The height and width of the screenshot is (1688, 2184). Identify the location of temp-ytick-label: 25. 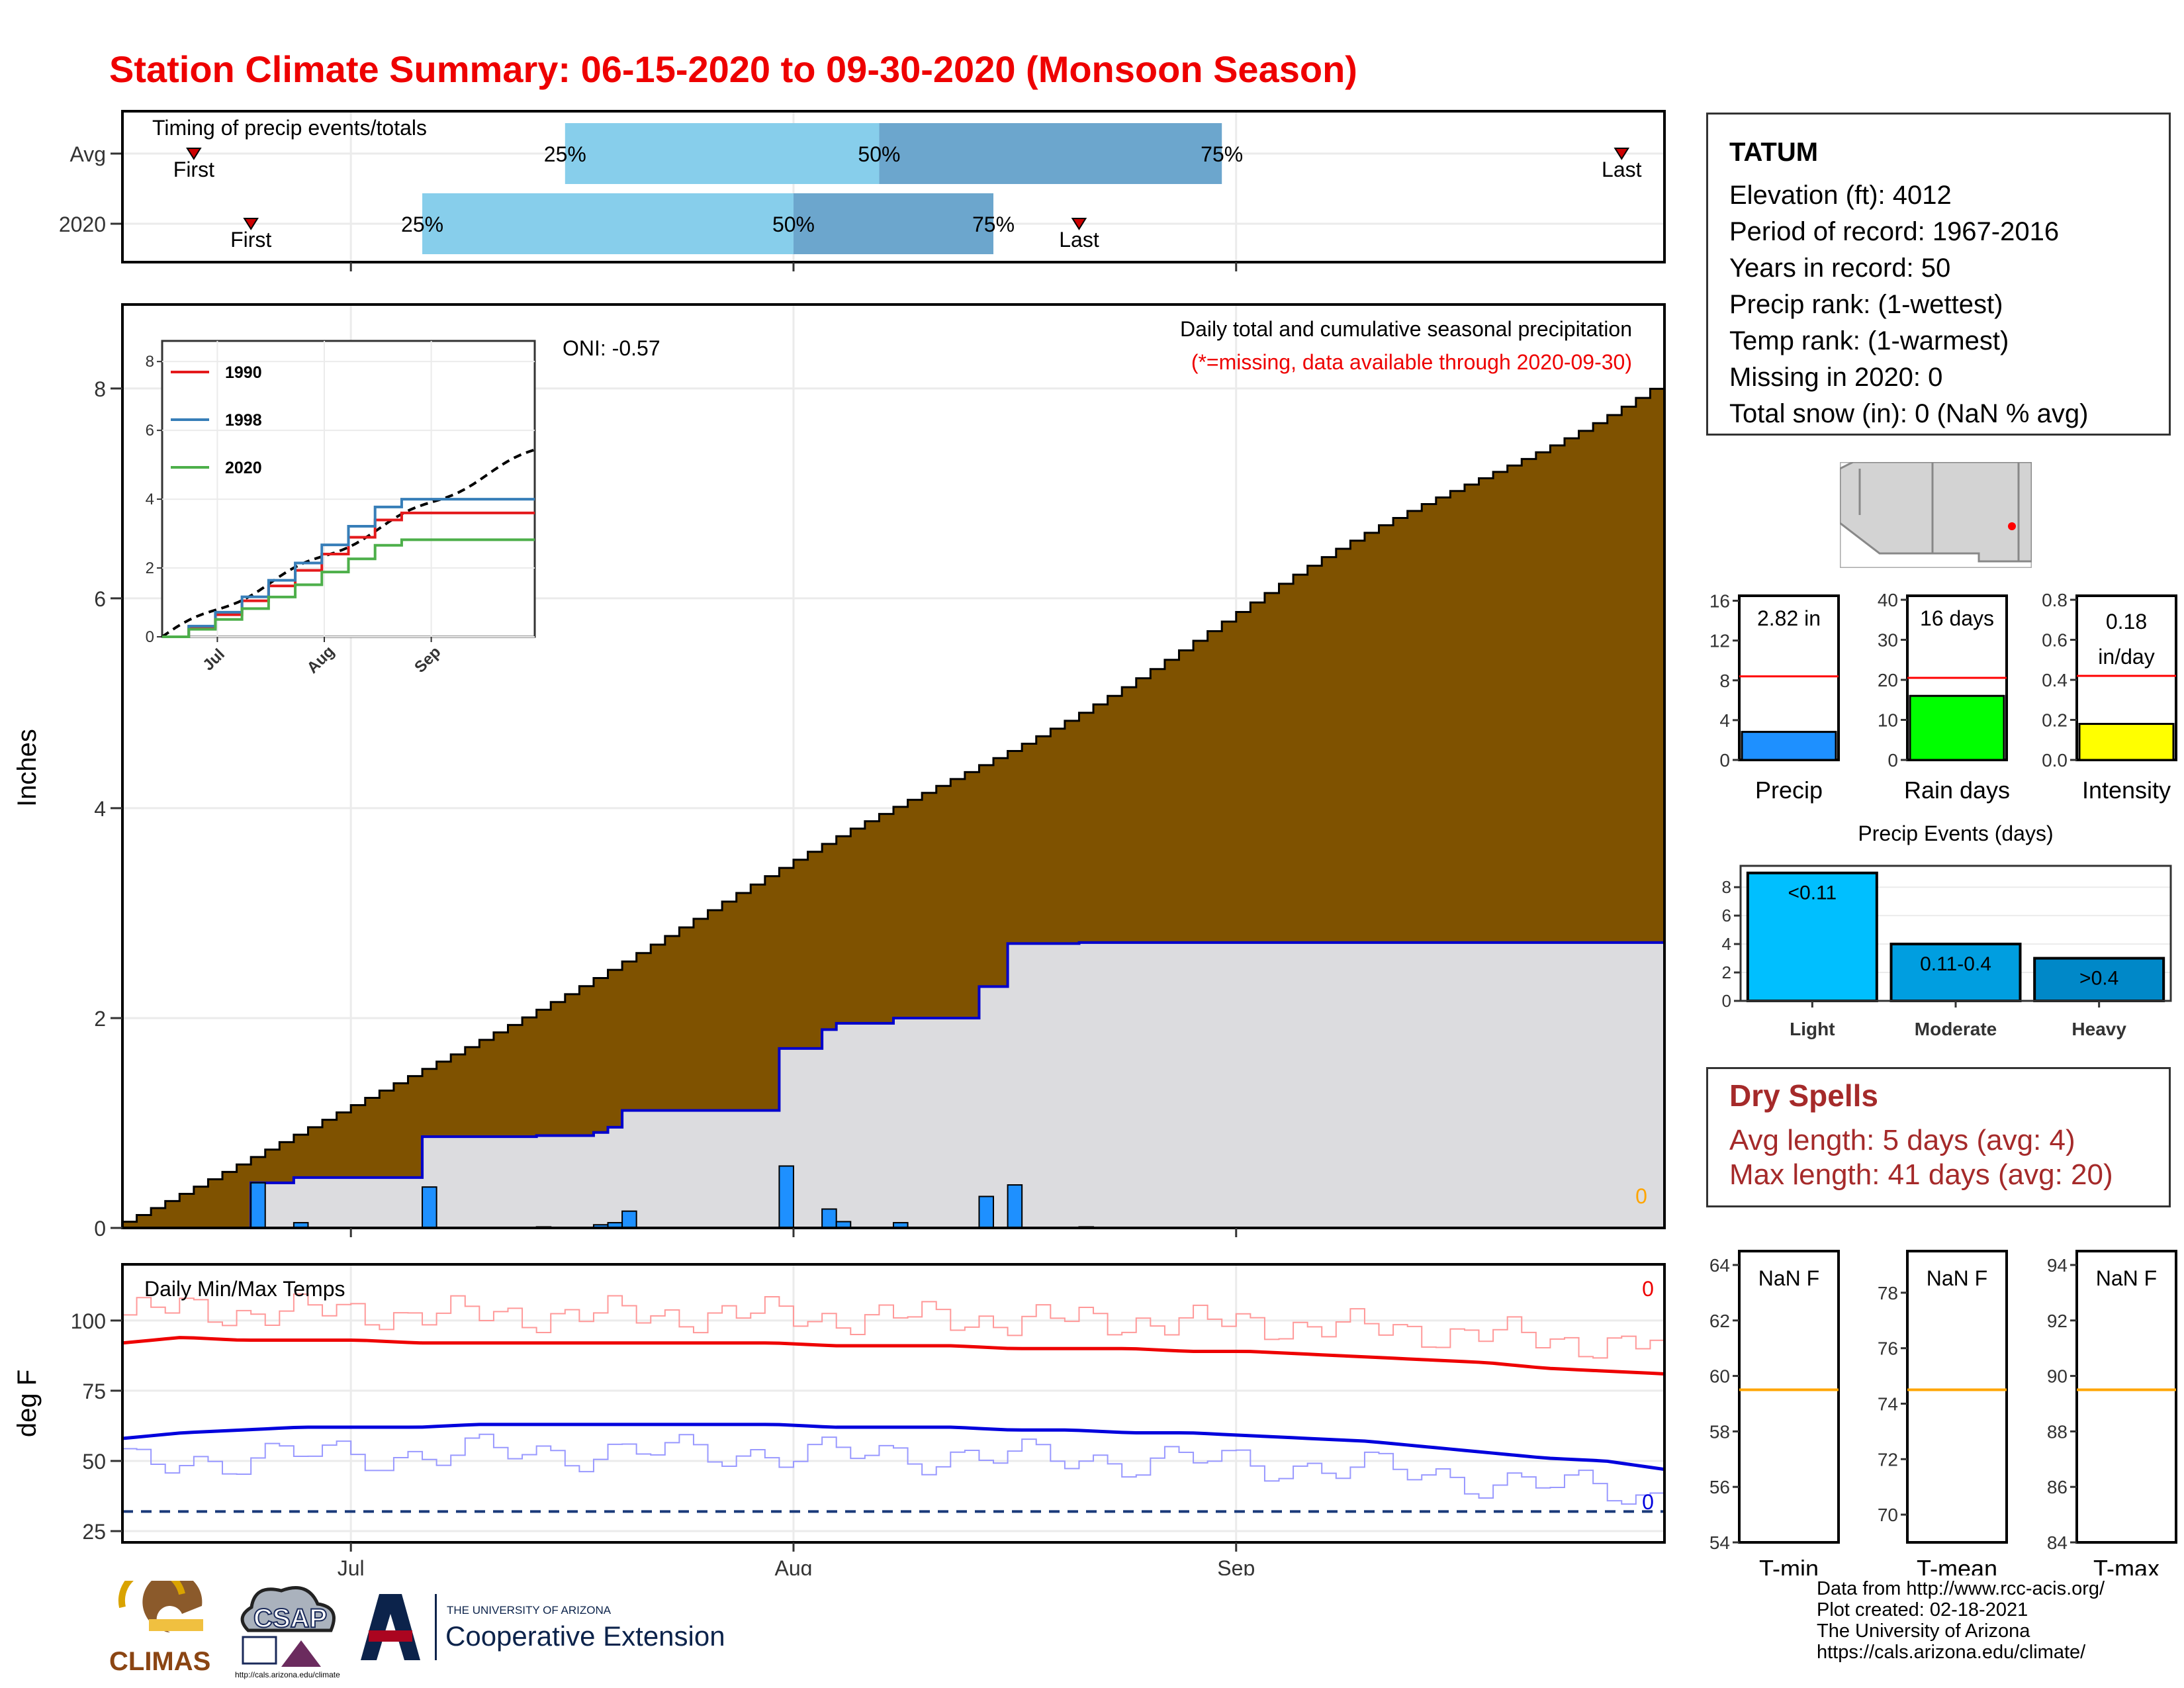
(94, 1532).